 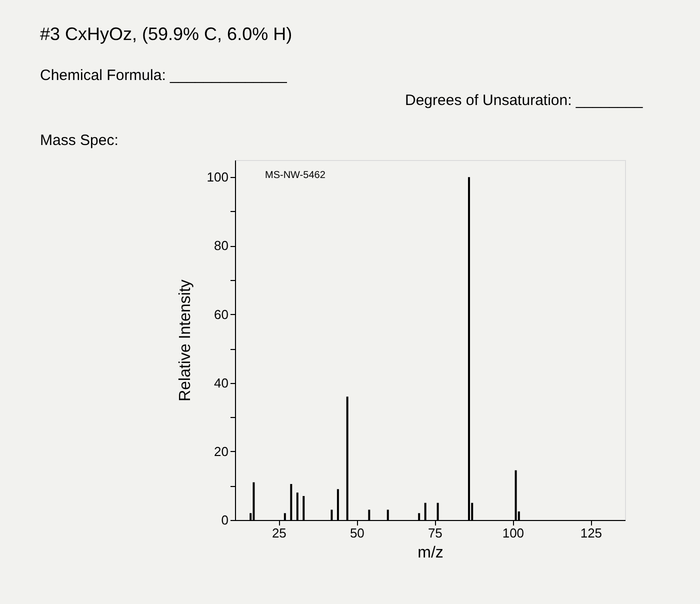 I want to click on x-tick-label: 125, so click(x=591, y=533).